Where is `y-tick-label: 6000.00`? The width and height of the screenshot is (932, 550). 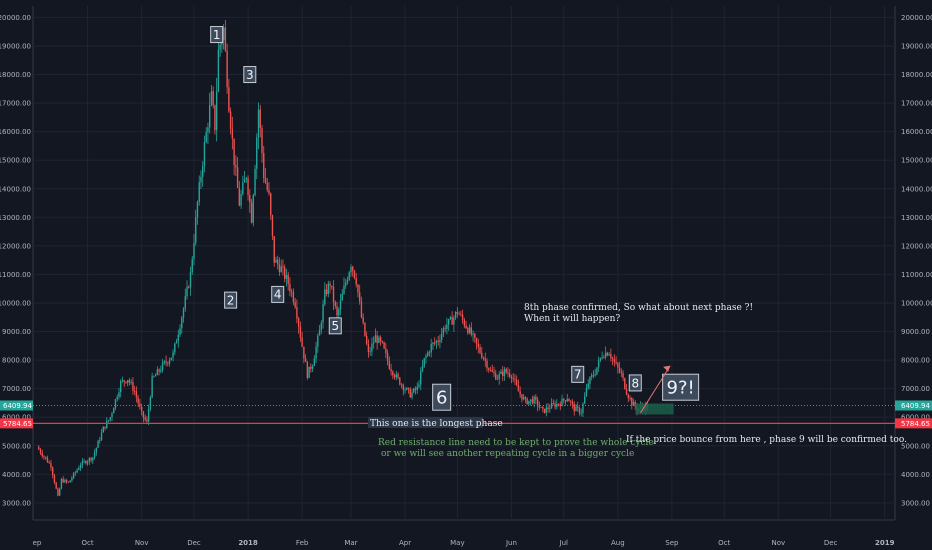
y-tick-label: 6000.00 is located at coordinates (16, 418).